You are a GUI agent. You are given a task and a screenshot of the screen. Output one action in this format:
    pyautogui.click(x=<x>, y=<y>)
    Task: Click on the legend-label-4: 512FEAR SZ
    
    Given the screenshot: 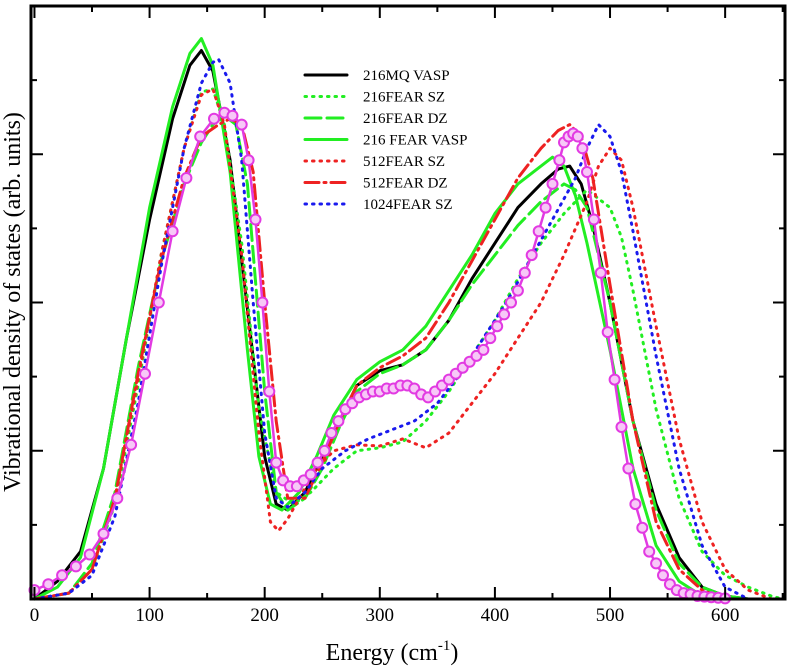 What is the action you would take?
    pyautogui.click(x=404, y=162)
    